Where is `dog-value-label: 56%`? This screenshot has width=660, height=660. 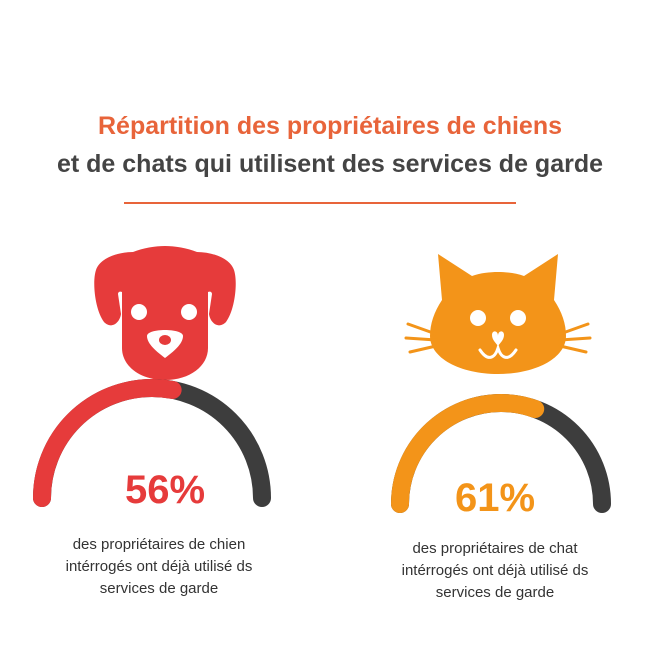
dog-value-label: 56% is located at coordinates (165, 490).